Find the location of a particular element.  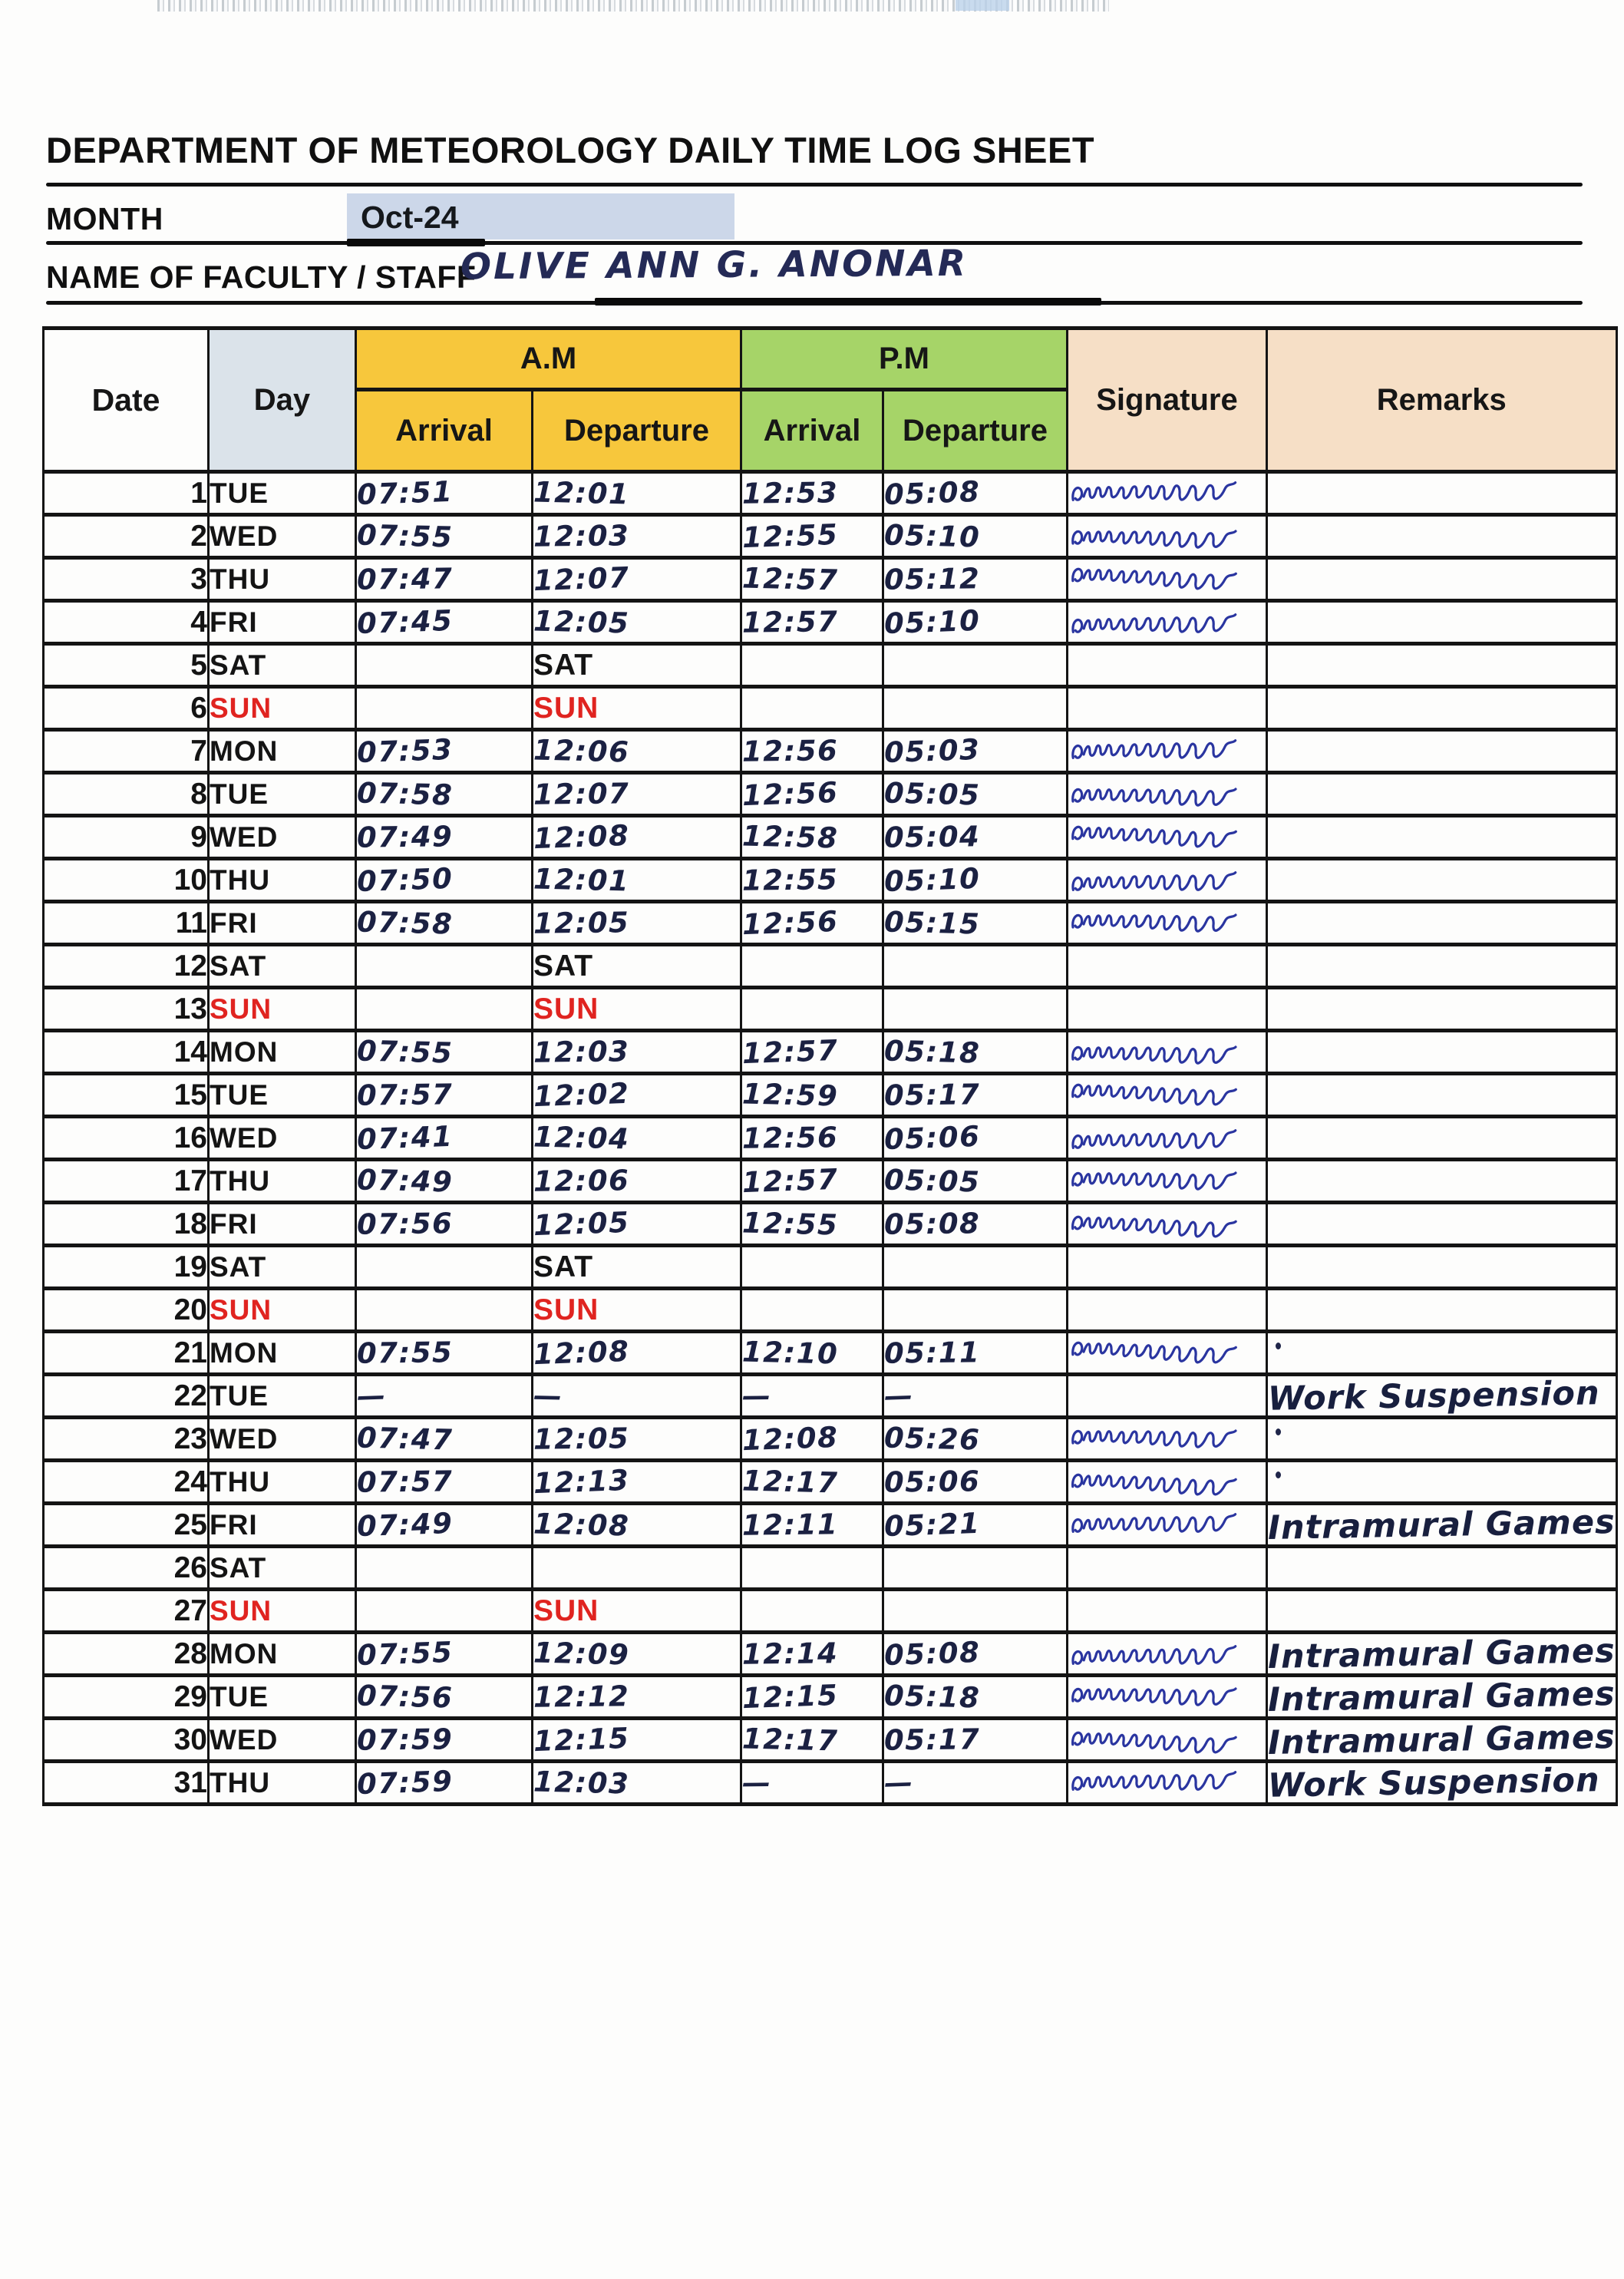

date-cell: 7 is located at coordinates (126, 751).